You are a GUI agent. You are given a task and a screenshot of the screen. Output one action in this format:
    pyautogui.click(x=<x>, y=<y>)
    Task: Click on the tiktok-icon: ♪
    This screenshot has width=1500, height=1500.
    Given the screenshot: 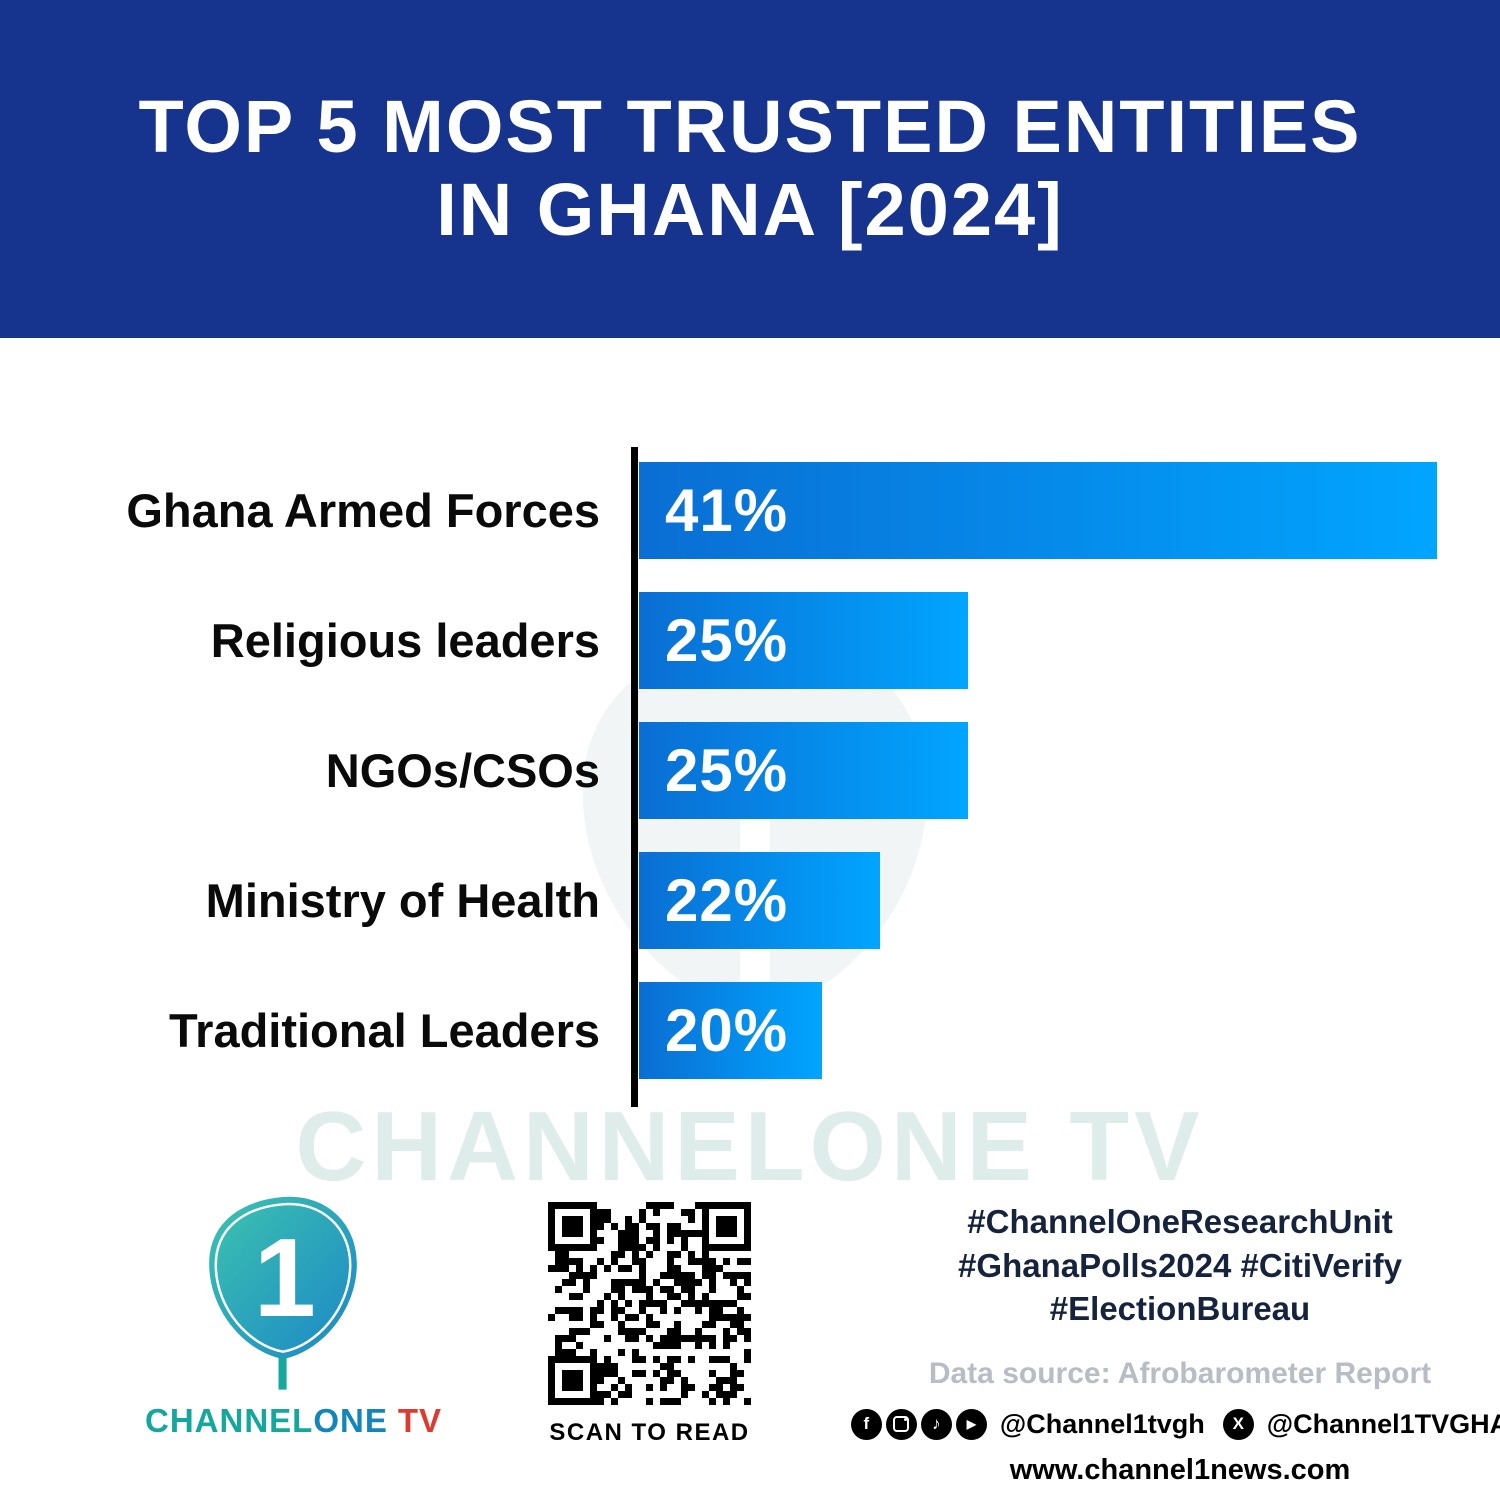 What is the action you would take?
    pyautogui.click(x=936, y=1424)
    